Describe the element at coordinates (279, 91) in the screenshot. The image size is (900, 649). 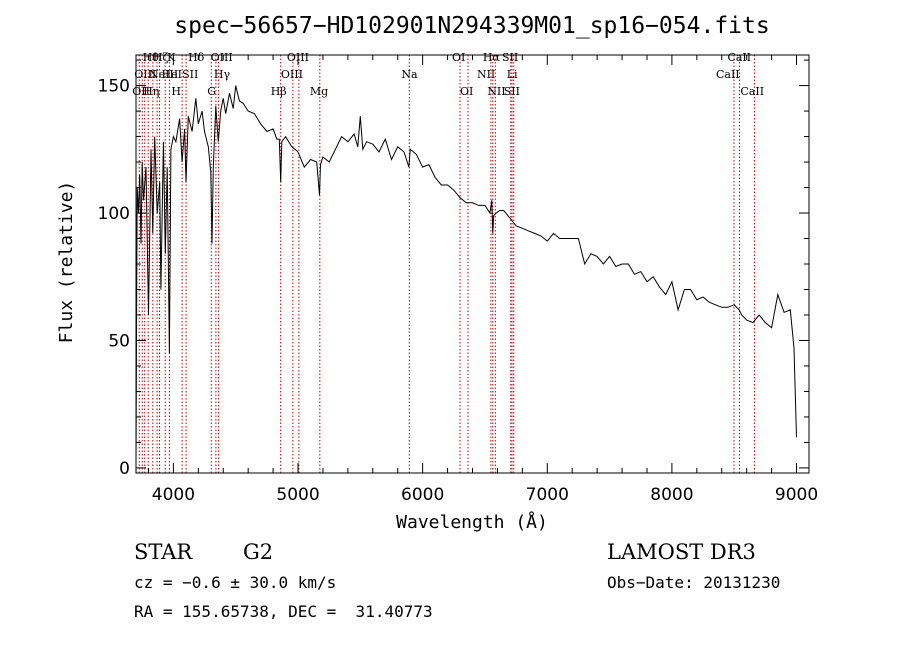
I see `line-marker-label: Hβ` at that location.